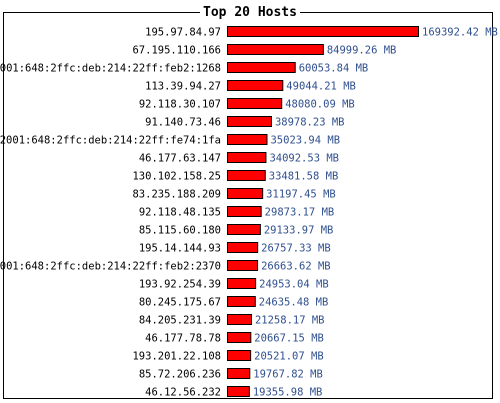 The height and width of the screenshot is (403, 500). What do you see at coordinates (183, 123) in the screenshot?
I see `category-label: 91.140.73.46` at bounding box center [183, 123].